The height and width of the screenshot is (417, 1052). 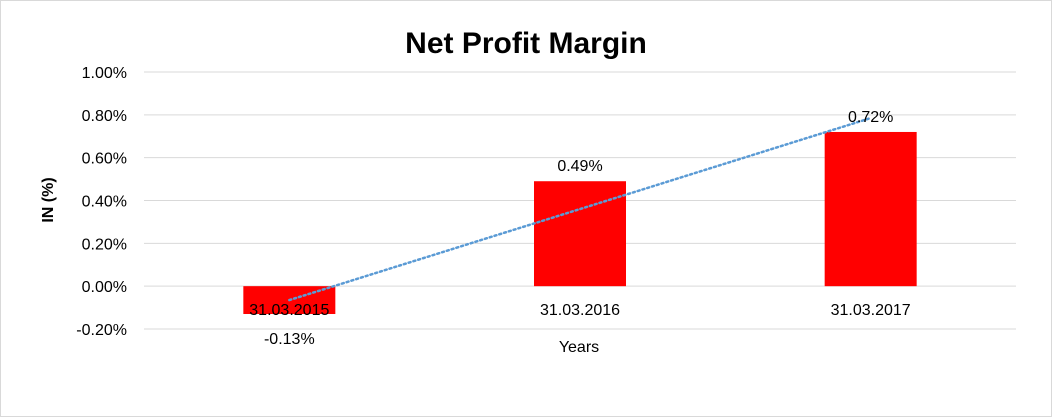 What do you see at coordinates (104, 244) in the screenshot?
I see `y-tick-label: 0.20%` at bounding box center [104, 244].